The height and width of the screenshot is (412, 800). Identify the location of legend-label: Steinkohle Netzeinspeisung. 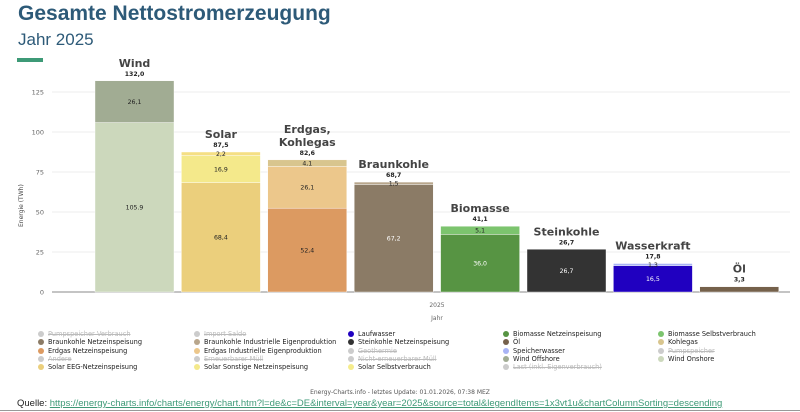
(404, 342).